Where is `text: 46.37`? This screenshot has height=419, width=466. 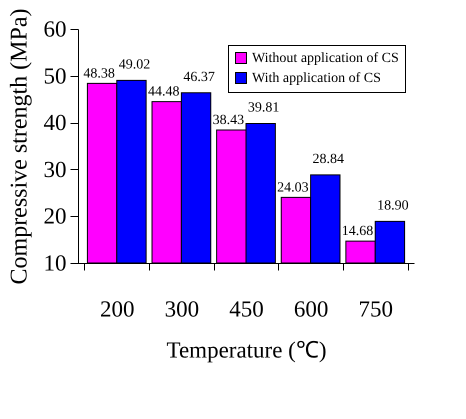 text: 46.37 is located at coordinates (199, 77).